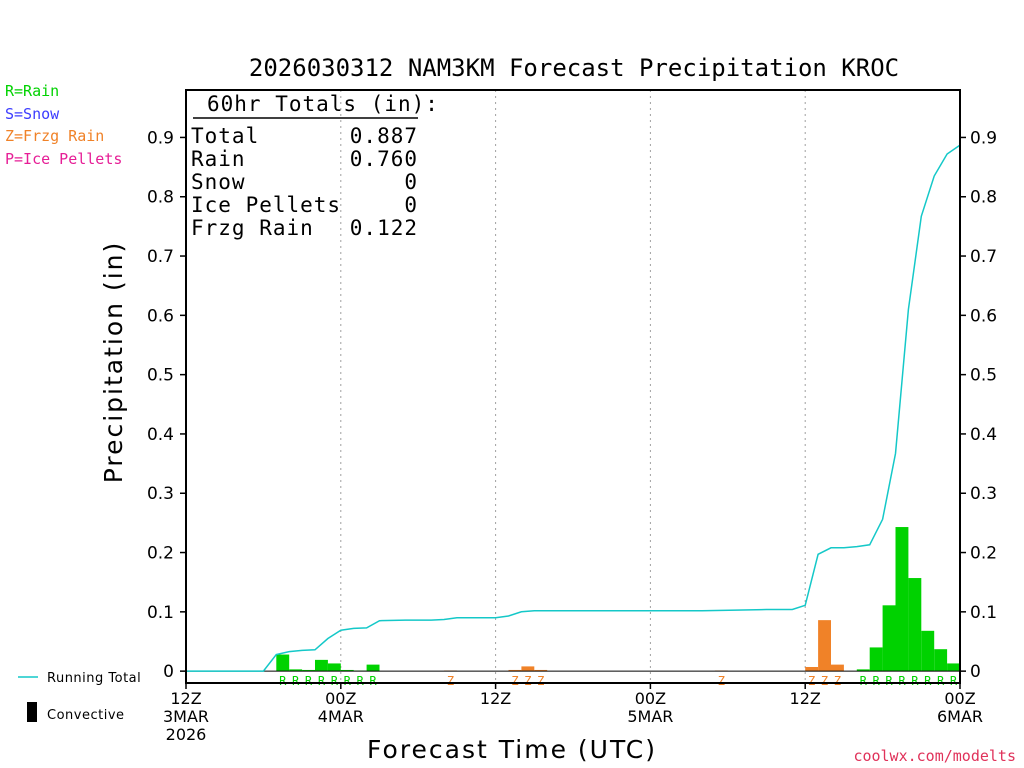 Image resolution: width=1024 pixels, height=768 pixels. I want to click on x-tick-label: 2026, so click(186, 734).